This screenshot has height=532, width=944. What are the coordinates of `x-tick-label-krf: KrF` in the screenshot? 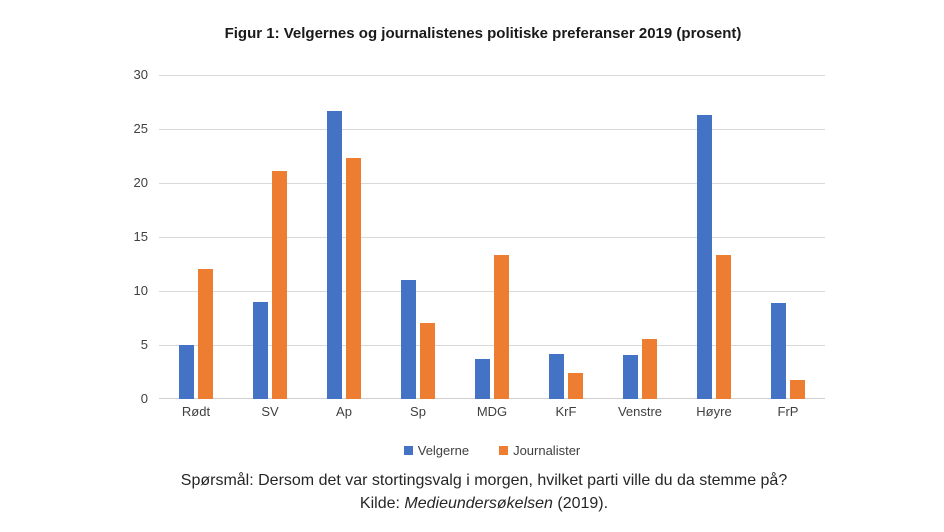 It's located at (566, 411).